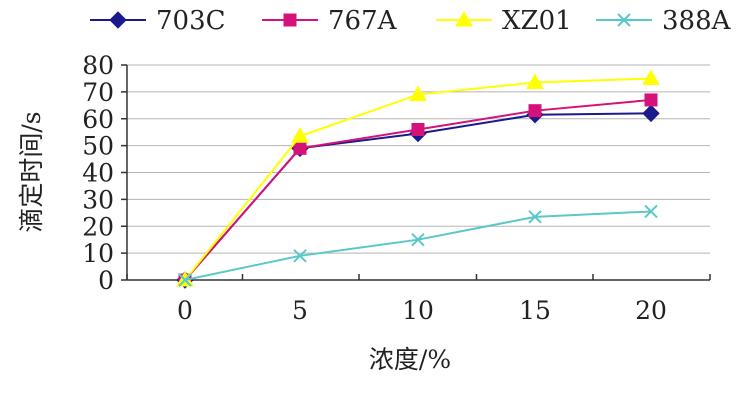 The image size is (748, 409). Describe the element at coordinates (98, 173) in the screenshot. I see `y-tick-label-40: 40` at that location.